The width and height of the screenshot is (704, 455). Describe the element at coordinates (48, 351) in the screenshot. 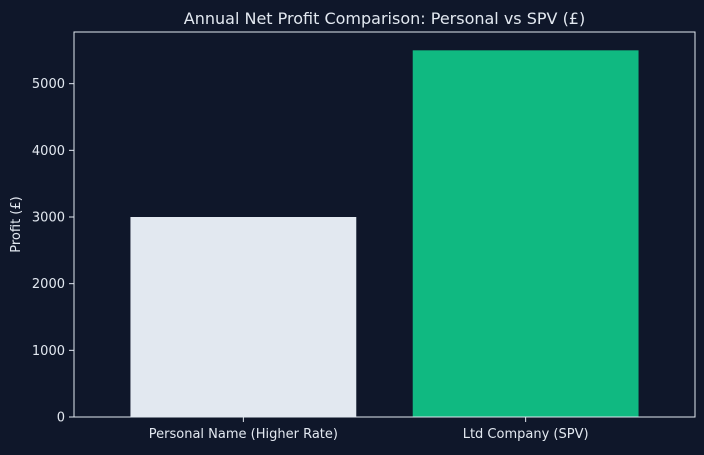

I see `y-tick-label: 1000` at that location.